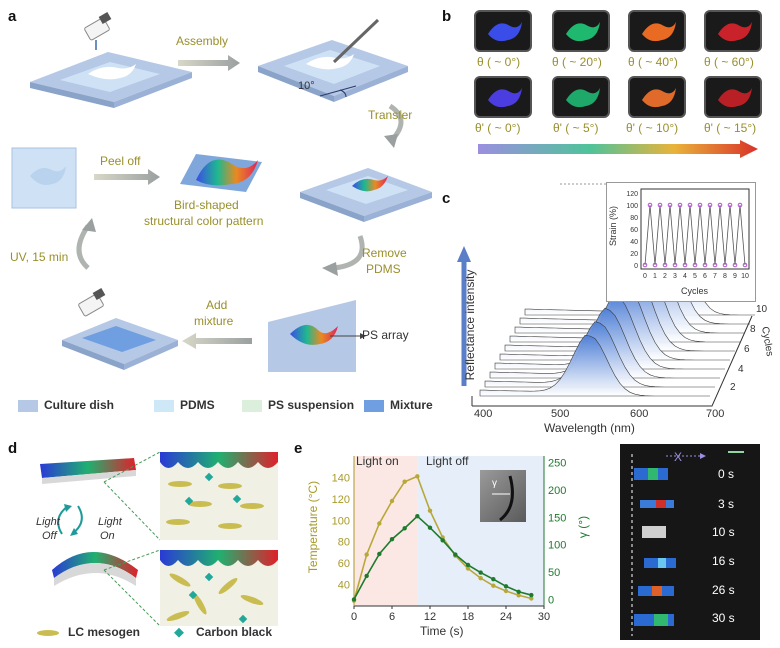 This screenshot has height=648, width=780. Describe the element at coordinates (730, 128) in the screenshot. I see `caption-thetap-15: θ' ( ~ 15°)` at that location.